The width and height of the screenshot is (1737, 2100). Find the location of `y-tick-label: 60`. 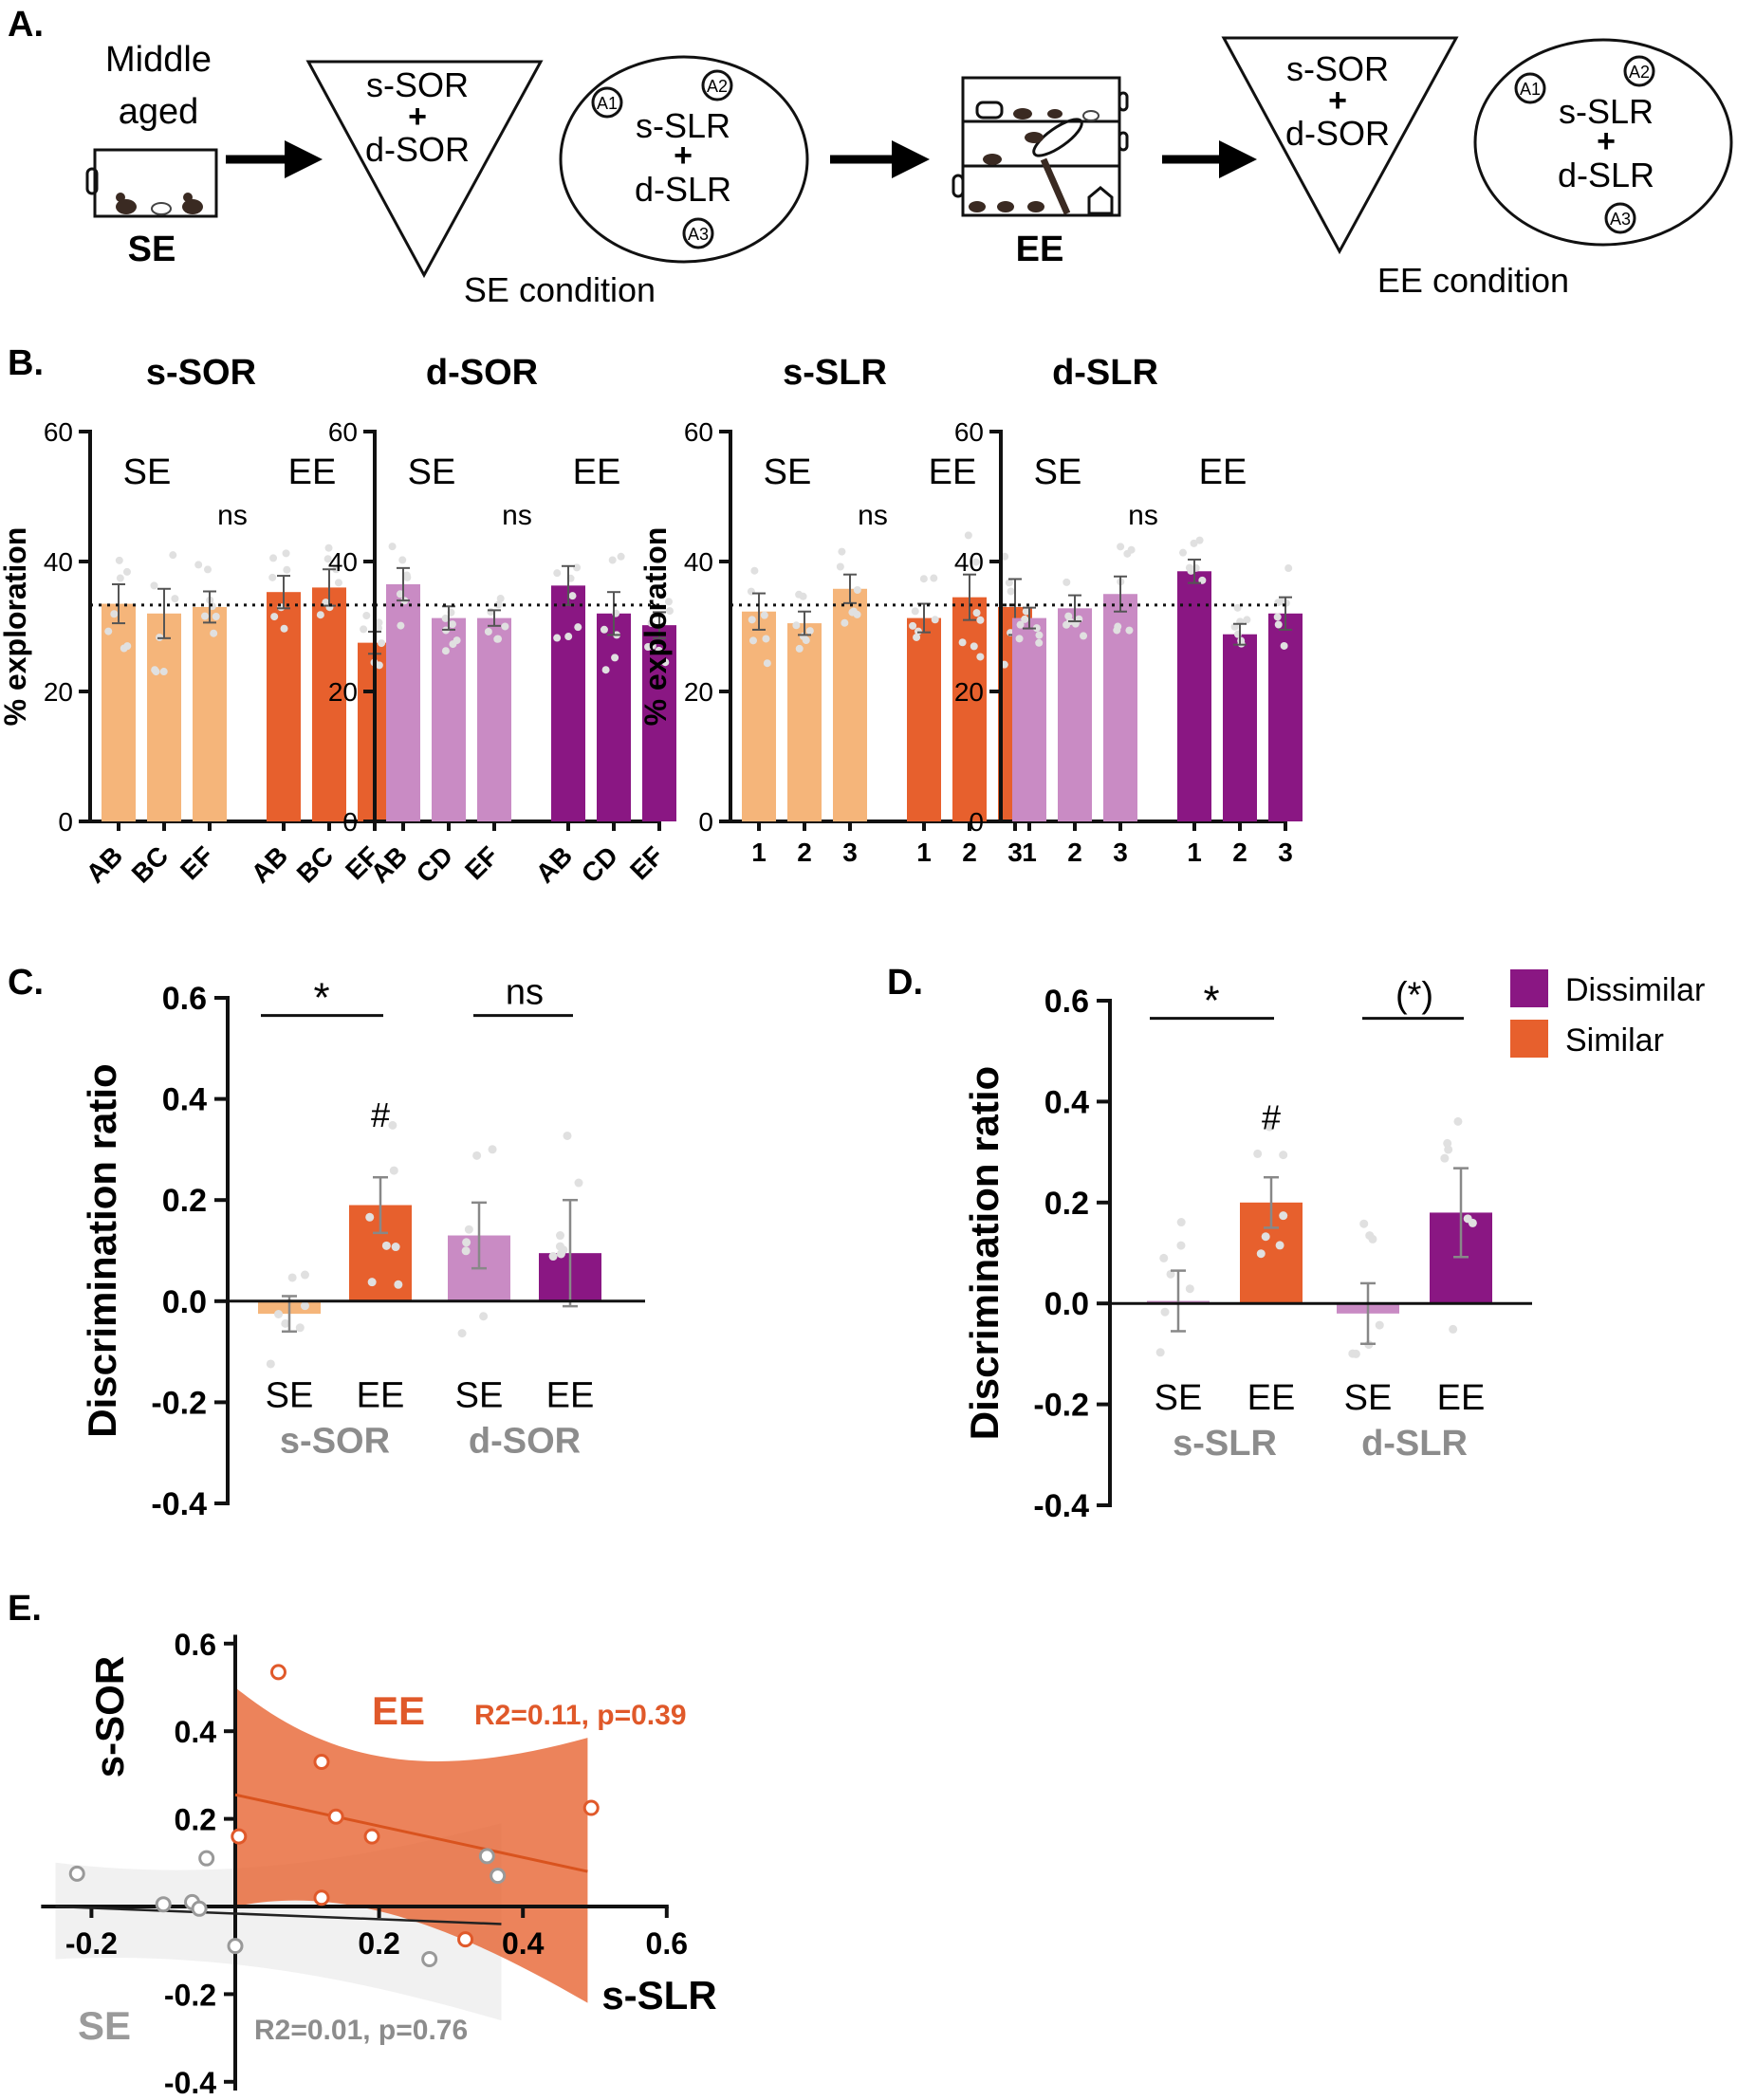

y-tick-label: 60 is located at coordinates (59, 432).